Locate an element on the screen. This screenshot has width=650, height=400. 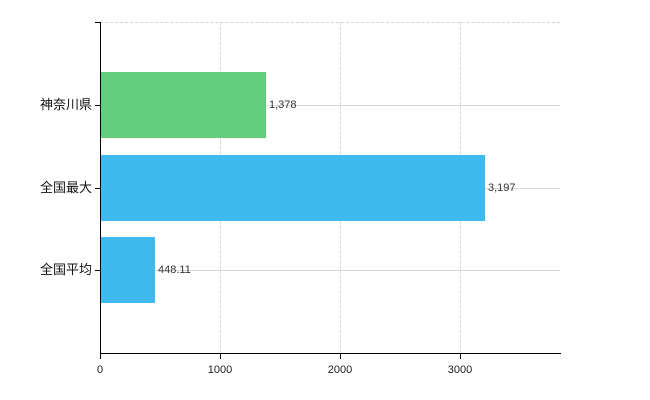
y-axis-top-tick is located at coordinates (97, 22).